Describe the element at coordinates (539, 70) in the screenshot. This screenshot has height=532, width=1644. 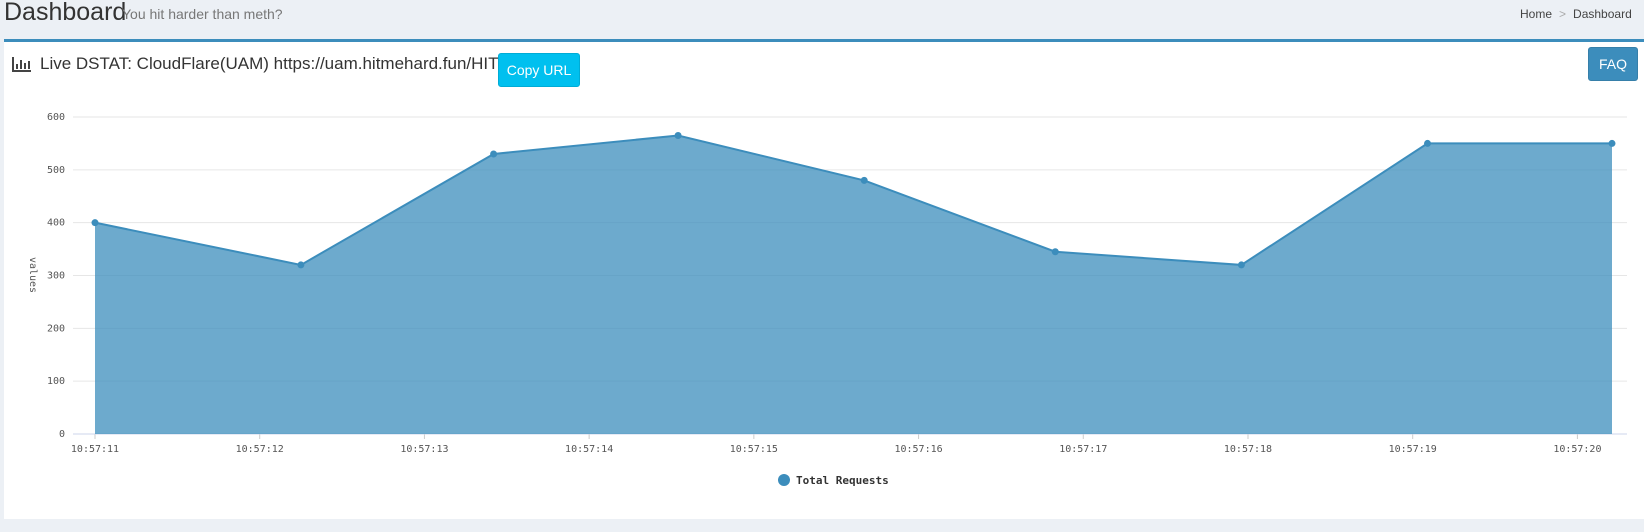
I see `copy-url-button: Copy URL` at that location.